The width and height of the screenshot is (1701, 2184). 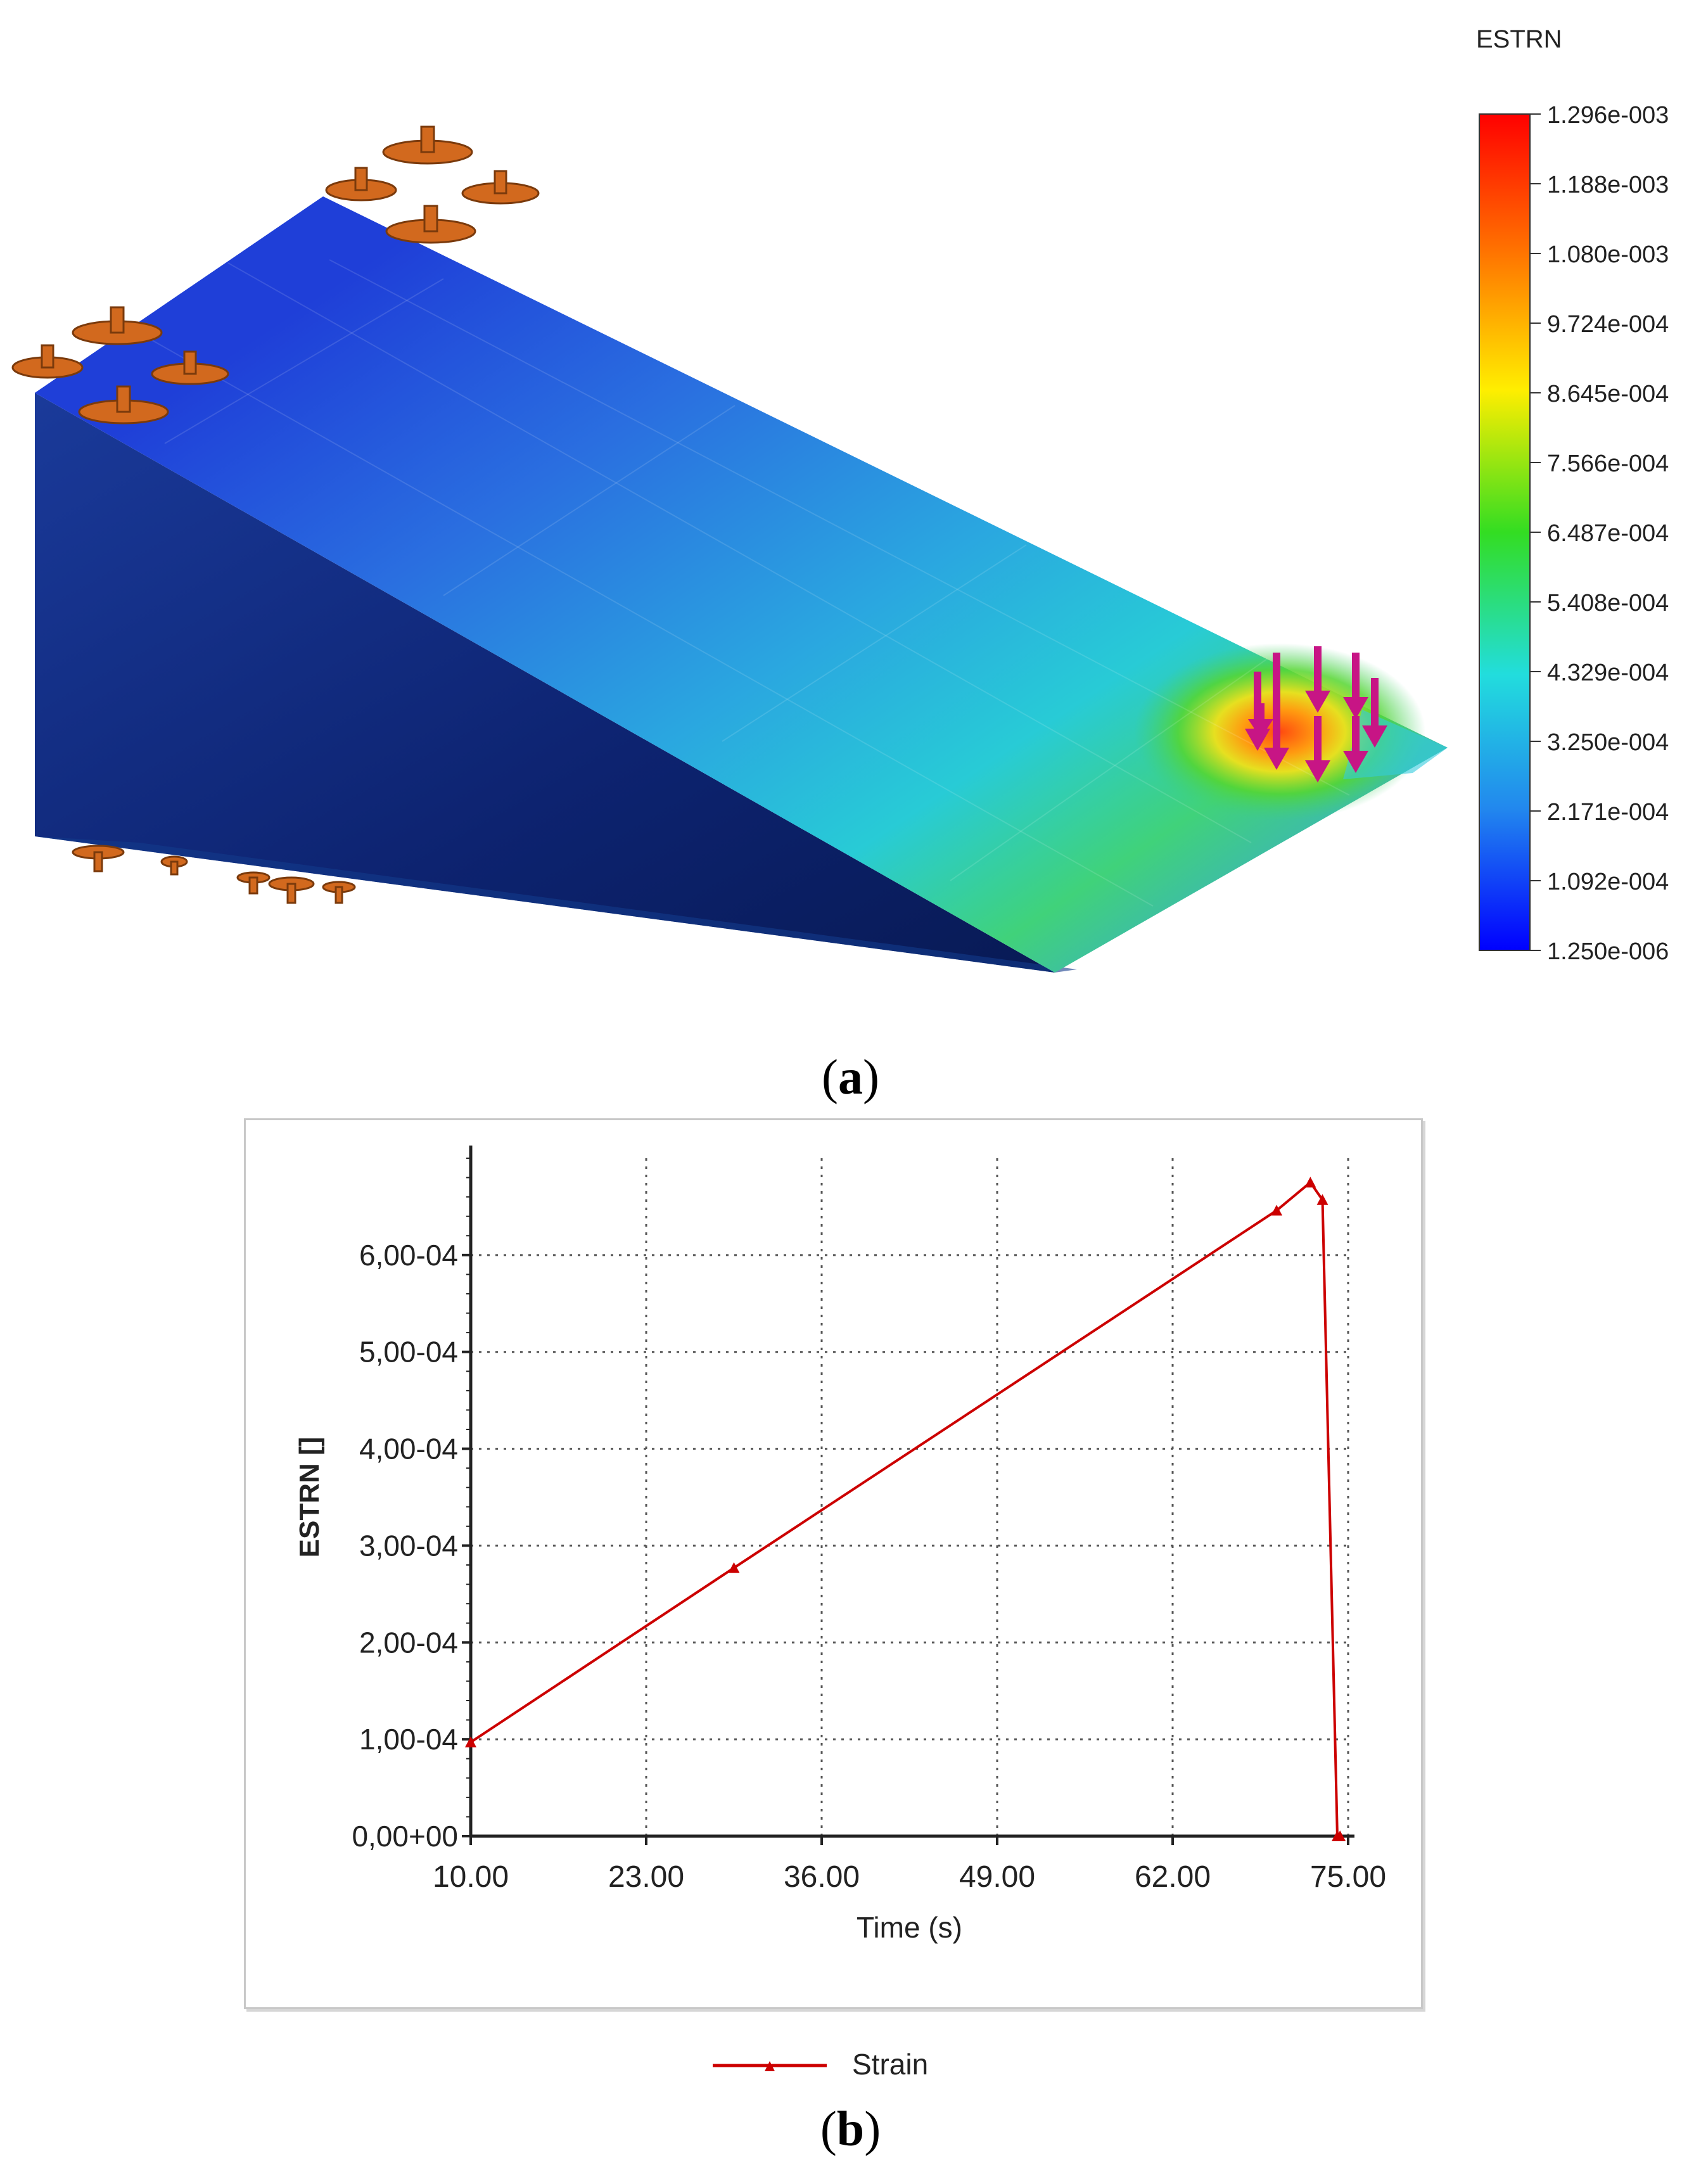 I want to click on legend-swatch, so click(x=770, y=2066).